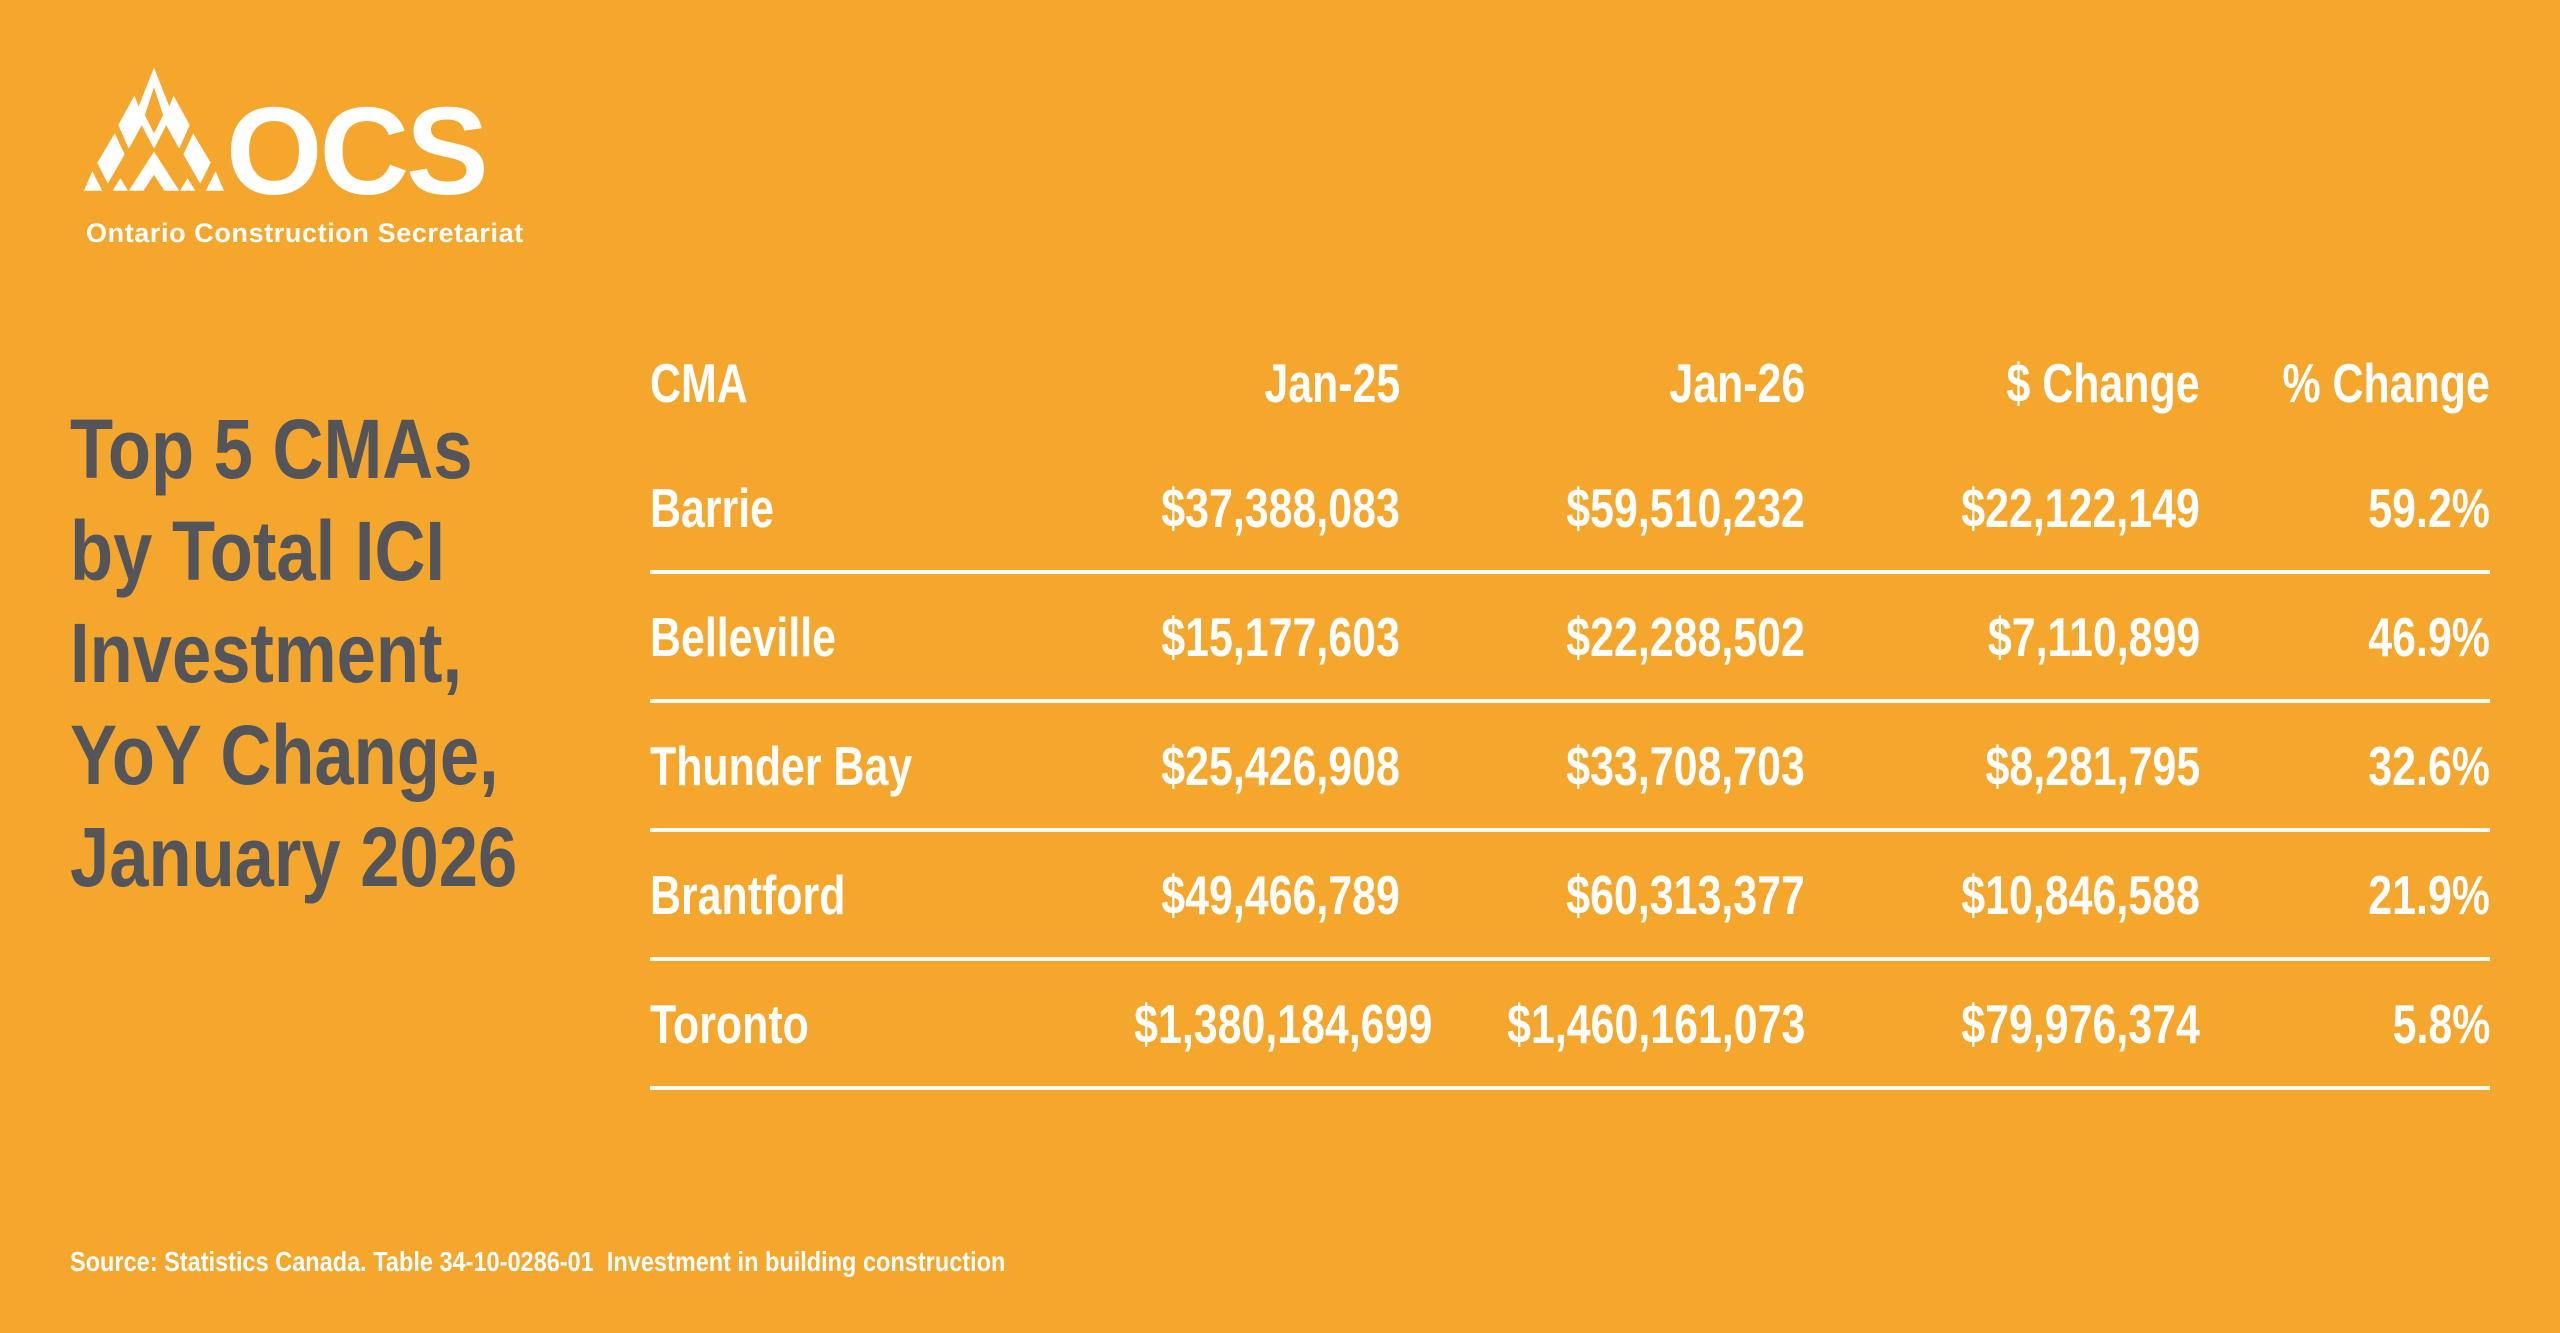 This screenshot has height=1333, width=2560. Describe the element at coordinates (2093, 636) in the screenshot. I see `cell-dollar-change: $7,110,899` at that location.